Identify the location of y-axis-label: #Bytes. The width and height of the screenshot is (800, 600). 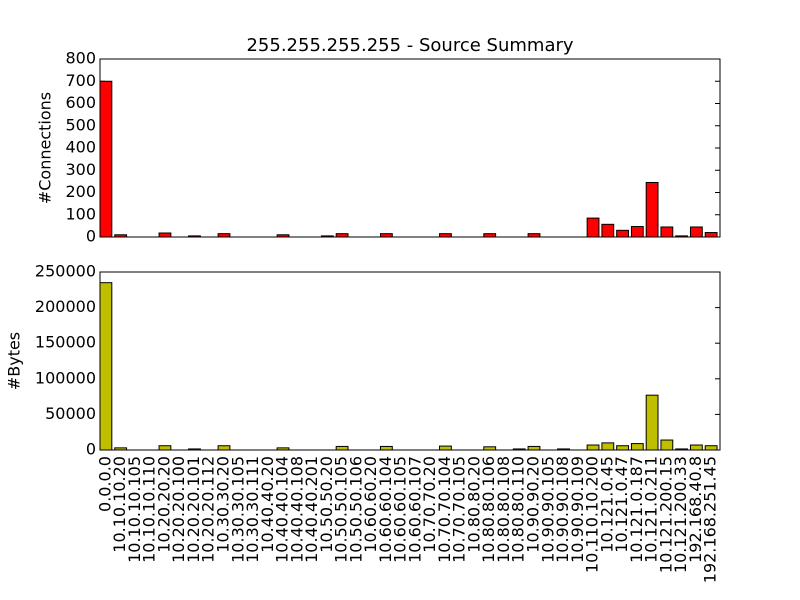
(14, 361).